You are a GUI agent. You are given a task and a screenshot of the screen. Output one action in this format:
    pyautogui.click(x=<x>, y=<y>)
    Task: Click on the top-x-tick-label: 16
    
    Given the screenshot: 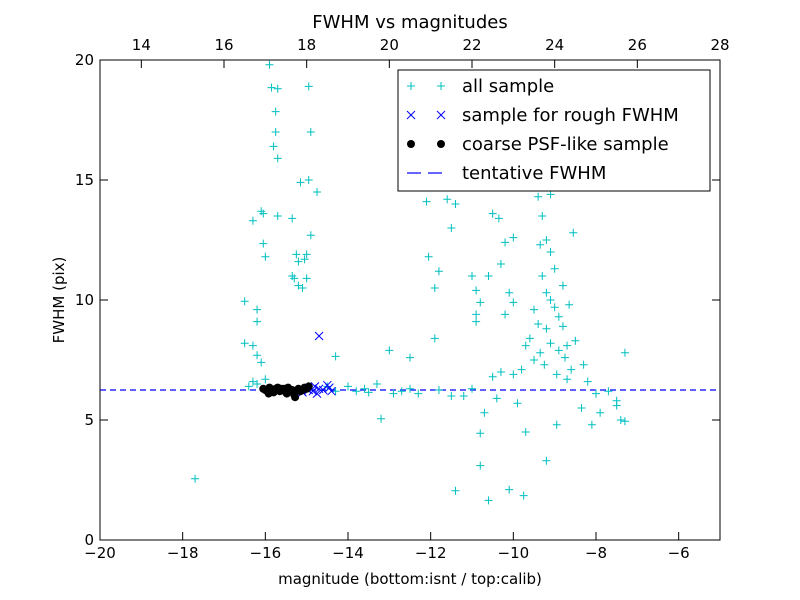 What is the action you would take?
    pyautogui.click(x=223, y=45)
    